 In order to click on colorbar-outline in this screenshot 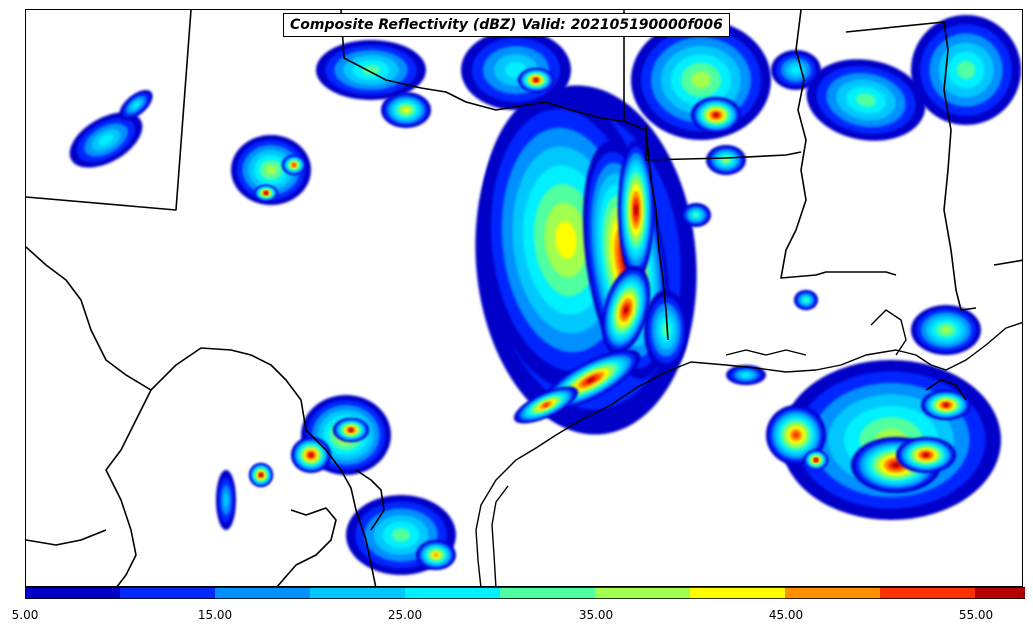, I will do `click(525, 593)`.